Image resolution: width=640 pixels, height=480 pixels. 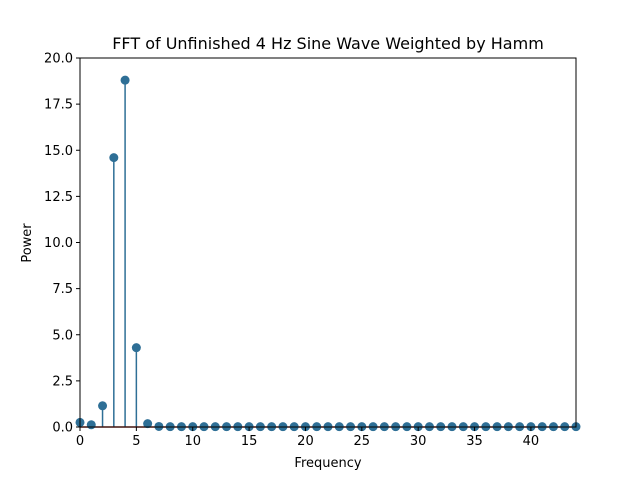 What do you see at coordinates (58, 105) in the screenshot?
I see `y-tick-label: 17.5` at bounding box center [58, 105].